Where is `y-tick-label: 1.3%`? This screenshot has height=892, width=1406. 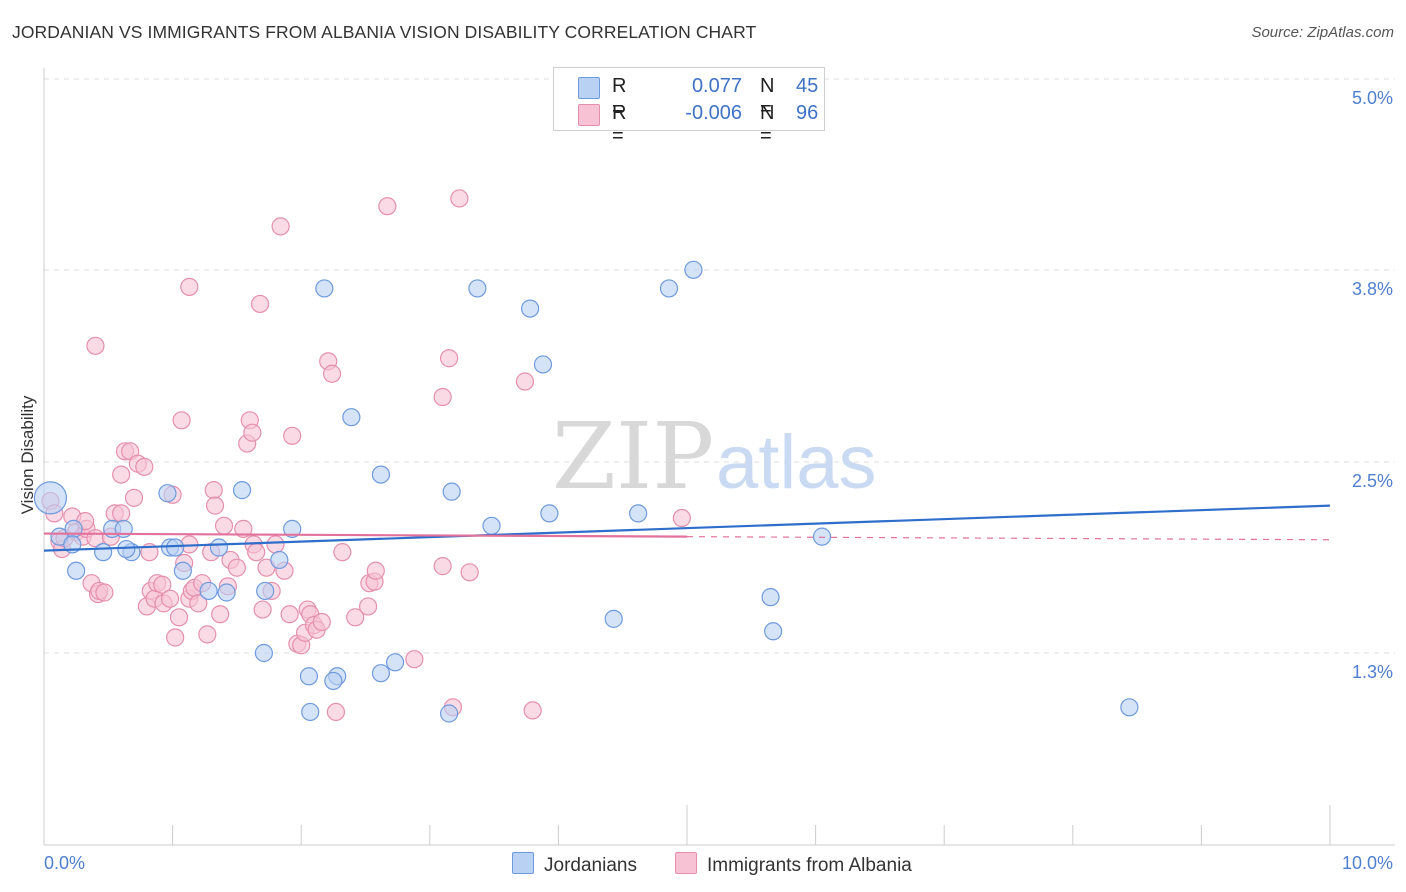
y-tick-label: 1.3% is located at coordinates (1372, 672).